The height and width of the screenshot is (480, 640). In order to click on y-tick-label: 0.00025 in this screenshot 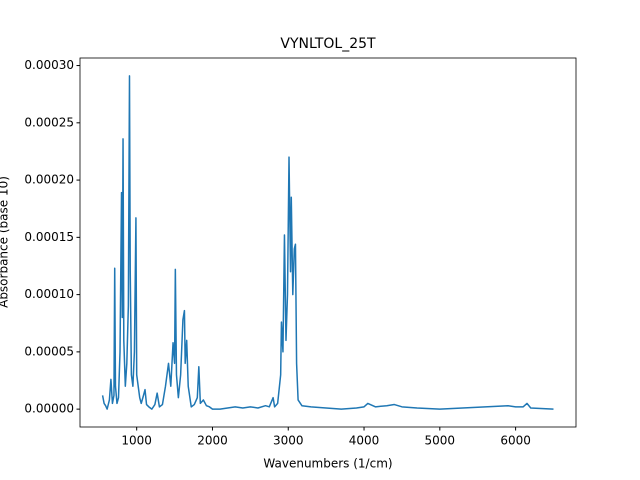, I will do `click(49, 122)`.